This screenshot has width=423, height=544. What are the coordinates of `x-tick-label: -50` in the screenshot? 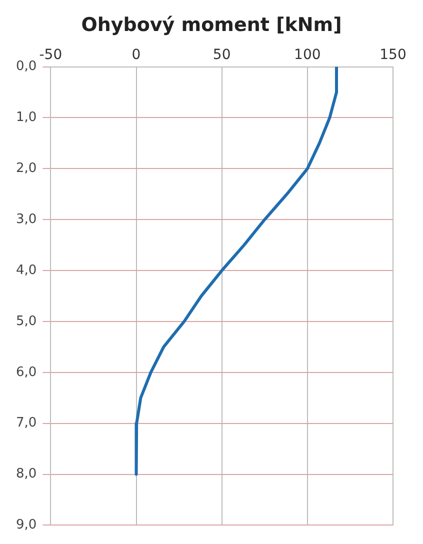 It's located at (50, 55).